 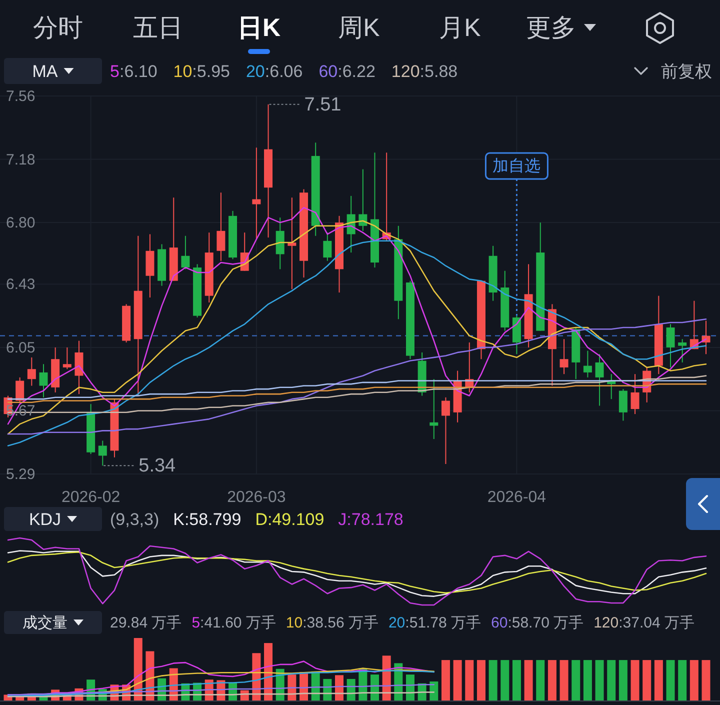 I want to click on y-tick-label: 5.29, so click(x=21, y=474).